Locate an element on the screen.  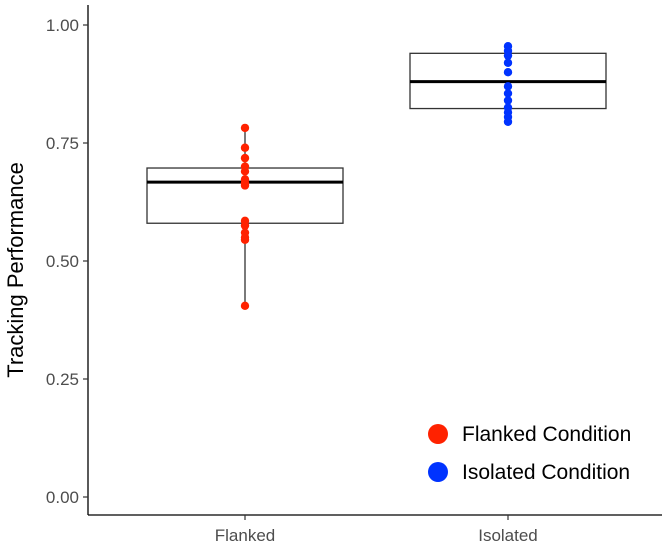
y-axis-title: Tracking Performance is located at coordinates (15, 270).